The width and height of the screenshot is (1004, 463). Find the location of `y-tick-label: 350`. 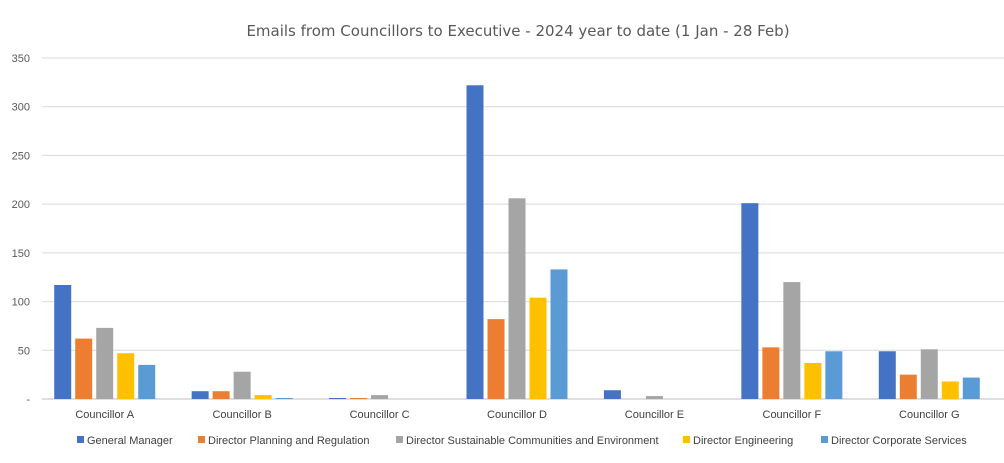

y-tick-label: 350 is located at coordinates (21, 59).